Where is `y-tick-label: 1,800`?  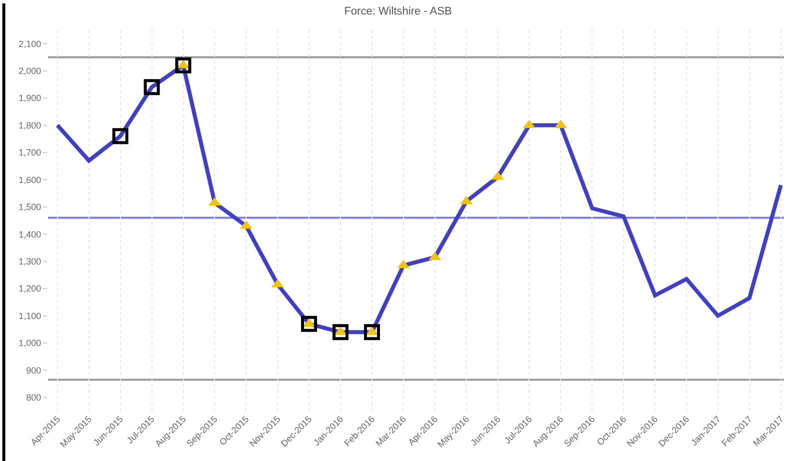 y-tick-label: 1,800 is located at coordinates (30, 125).